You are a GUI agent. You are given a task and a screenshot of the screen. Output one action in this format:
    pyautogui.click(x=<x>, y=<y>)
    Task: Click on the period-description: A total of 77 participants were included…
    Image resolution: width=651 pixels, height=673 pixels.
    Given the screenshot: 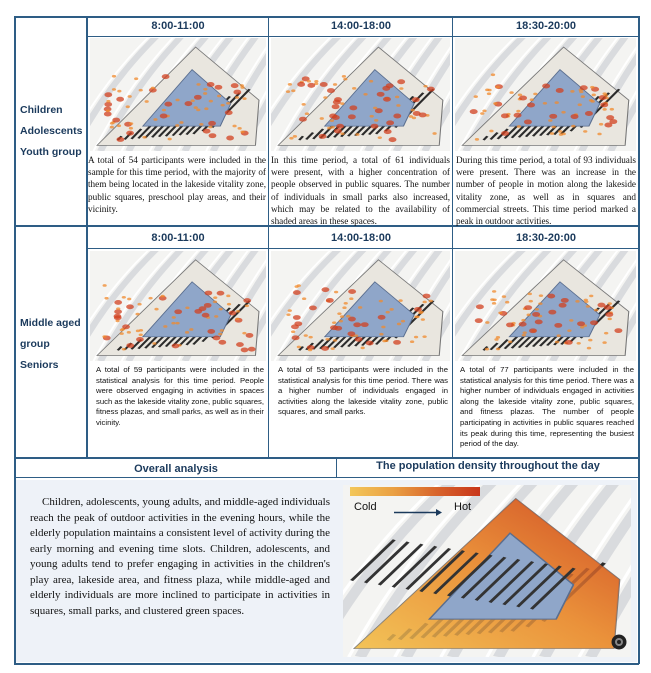 What is the action you would take?
    pyautogui.click(x=547, y=407)
    